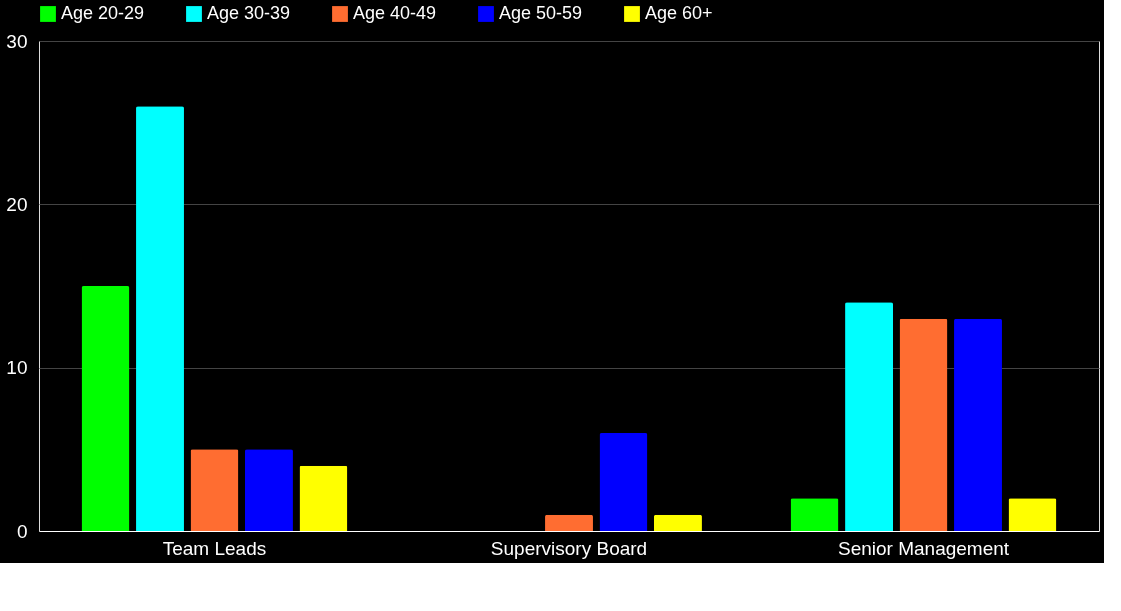 This screenshot has height=611, width=1121. Describe the element at coordinates (249, 13) in the screenshot. I see `legend-label: Age 30-39` at that location.